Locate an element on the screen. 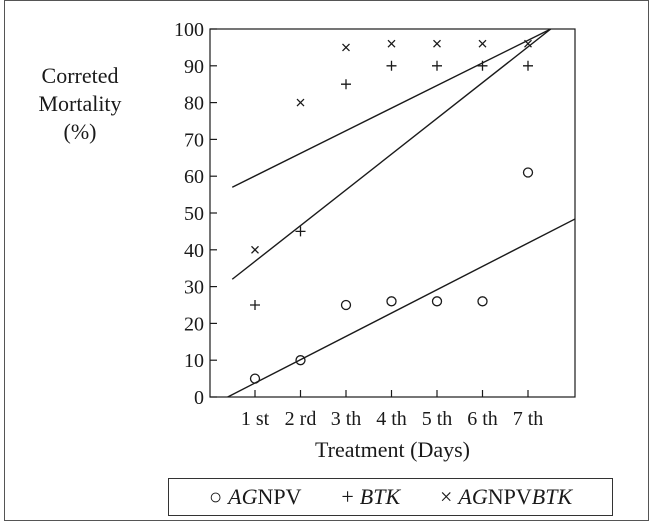 The width and height of the screenshot is (655, 525). legend: ○ AGNPV + BTK × AGNPVBTK is located at coordinates (390, 497).